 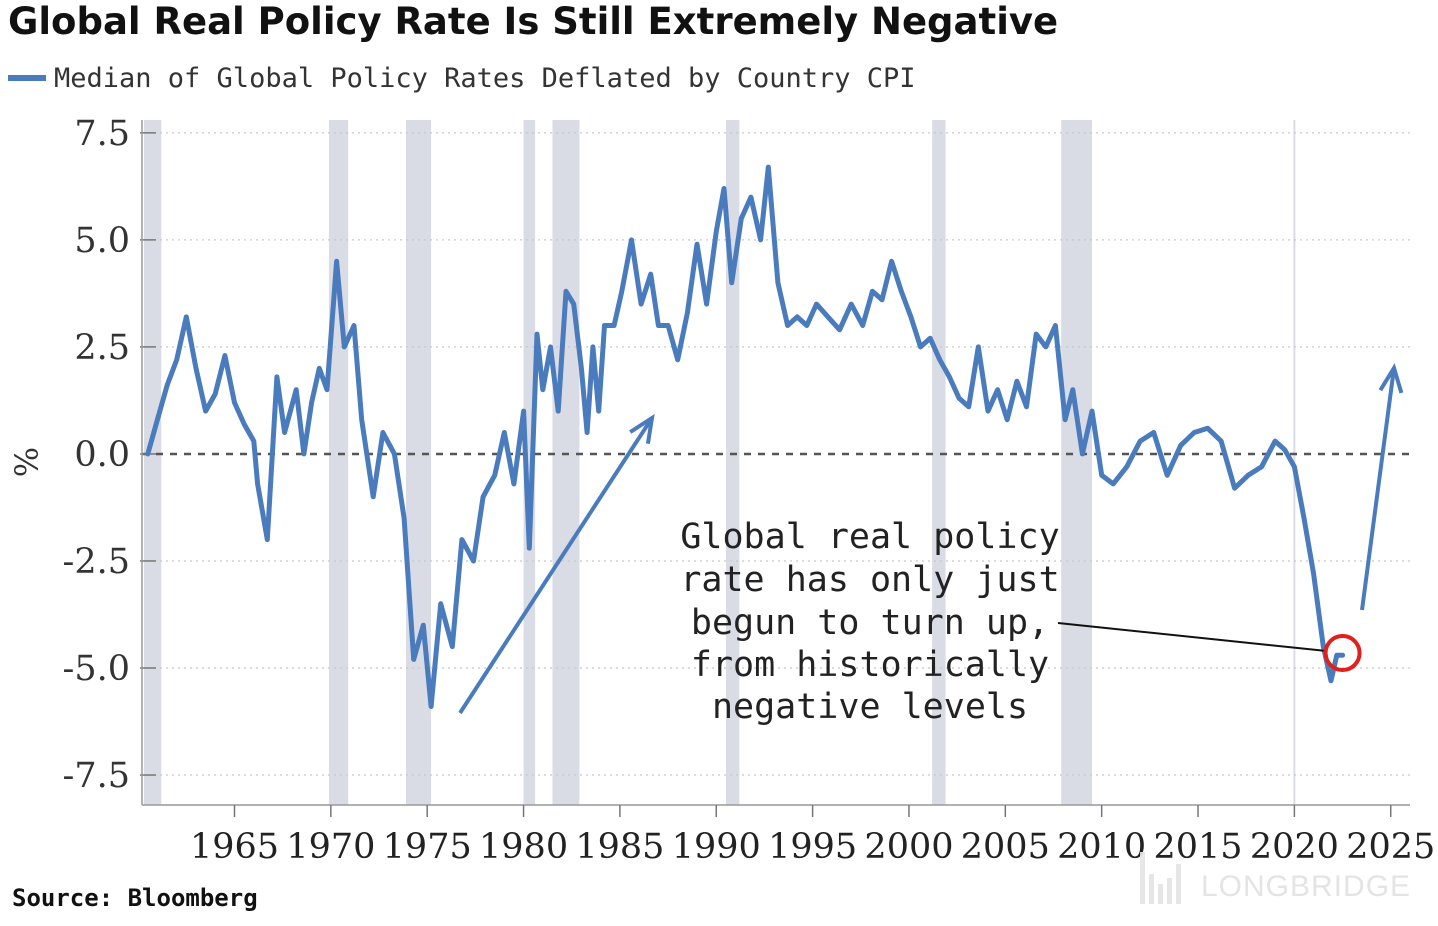 What do you see at coordinates (330, 847) in the screenshot?
I see `x-tick-label: 1970` at bounding box center [330, 847].